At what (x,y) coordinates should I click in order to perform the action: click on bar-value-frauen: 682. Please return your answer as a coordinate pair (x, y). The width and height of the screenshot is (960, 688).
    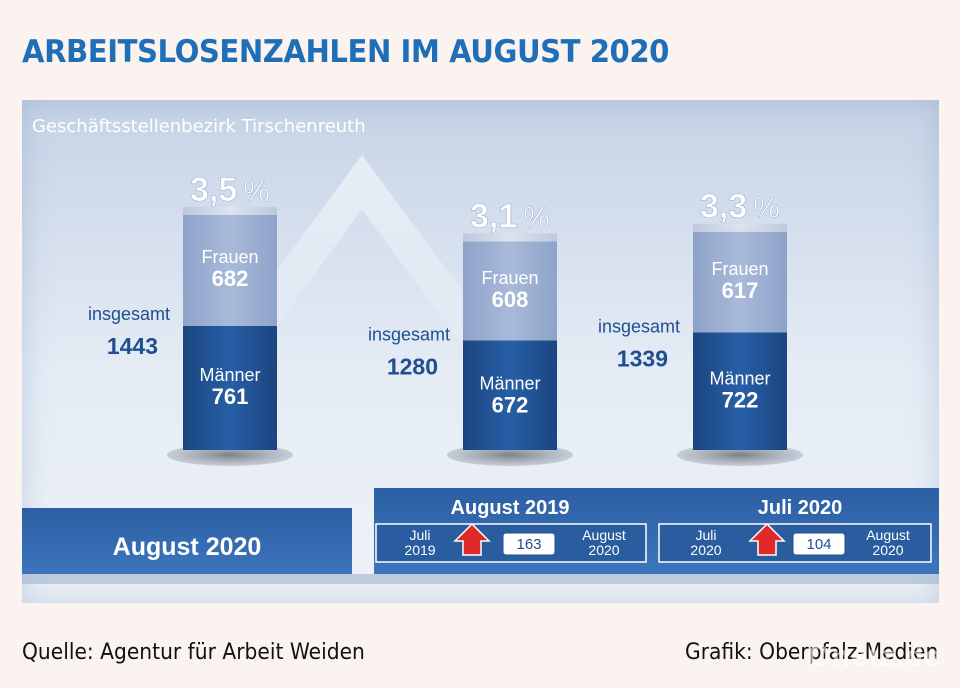
    Looking at the image, I should click on (230, 278).